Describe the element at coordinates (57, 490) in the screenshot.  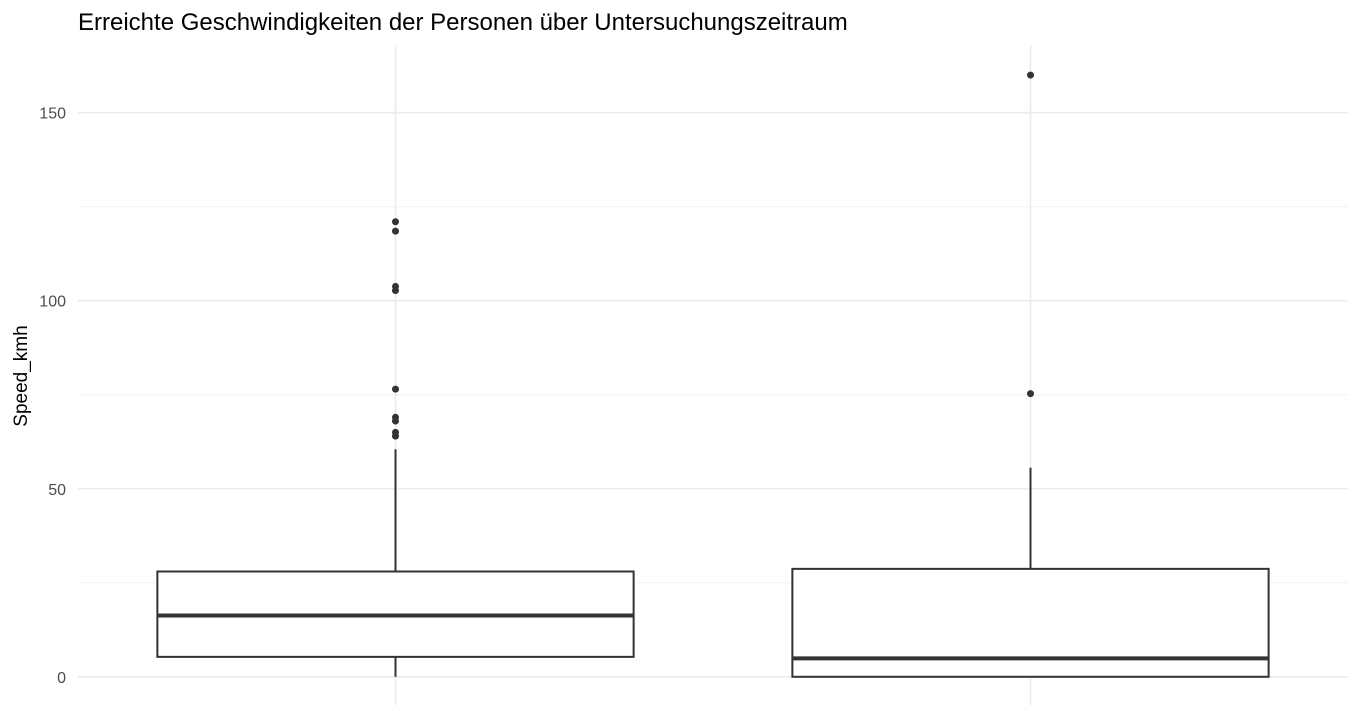
I see `y-tick-label: 50` at that location.